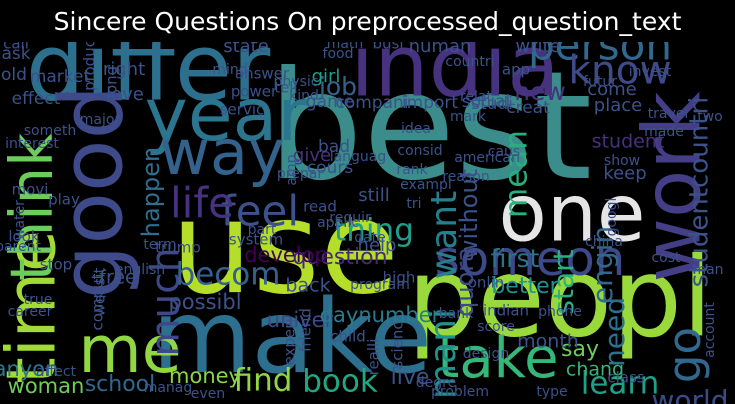 The height and width of the screenshot is (404, 735). What do you see at coordinates (348, 337) in the screenshot?
I see `cloud-word: child` at bounding box center [348, 337].